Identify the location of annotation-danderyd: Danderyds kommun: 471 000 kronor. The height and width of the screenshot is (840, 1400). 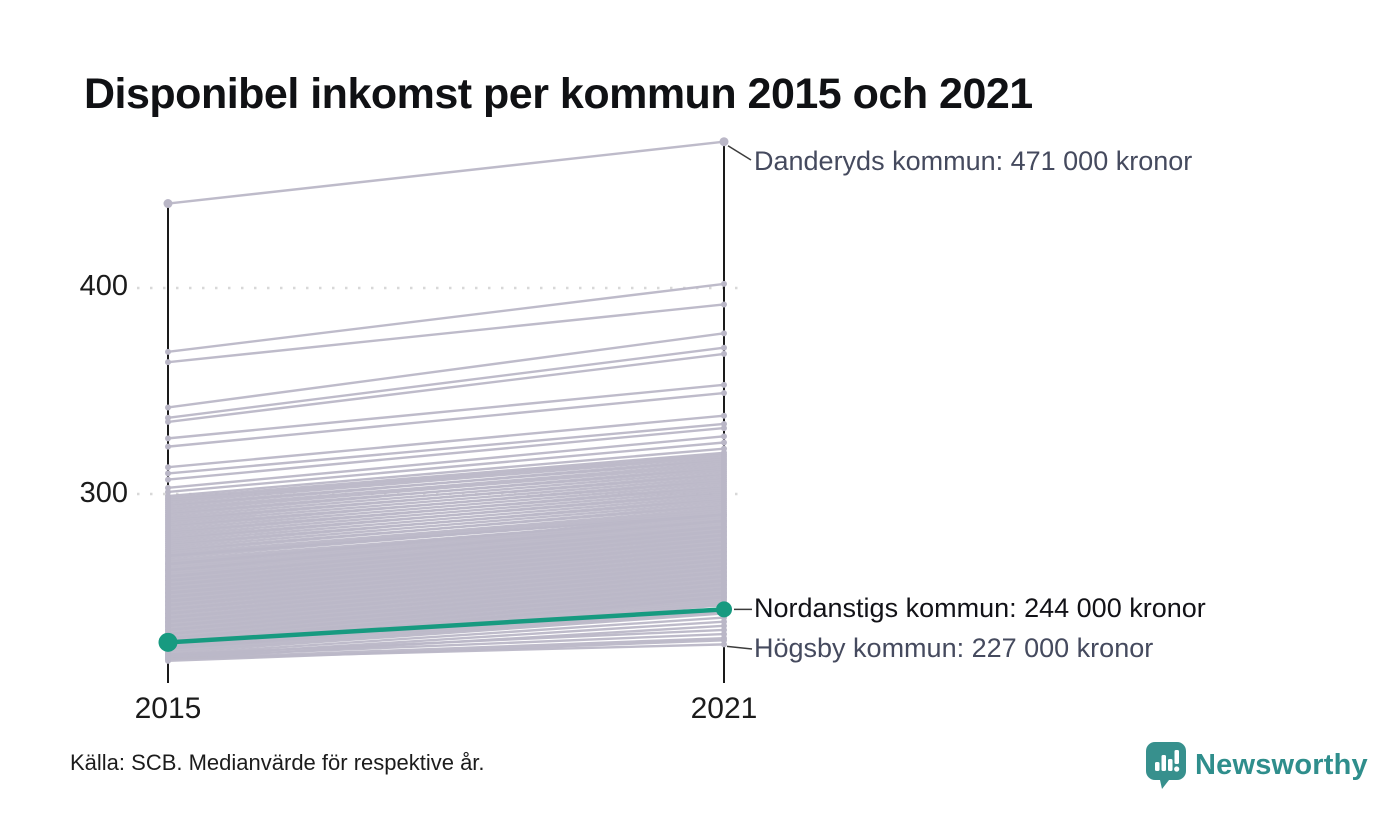
(973, 161).